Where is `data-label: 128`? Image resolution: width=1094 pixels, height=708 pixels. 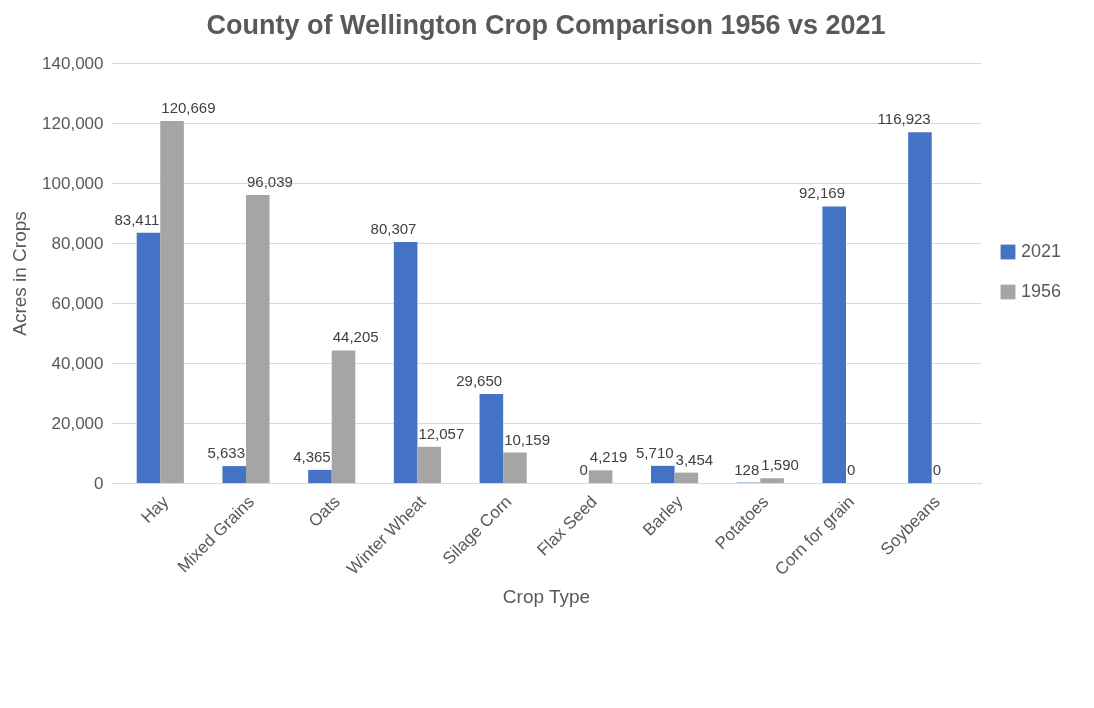 data-label: 128 is located at coordinates (747, 469).